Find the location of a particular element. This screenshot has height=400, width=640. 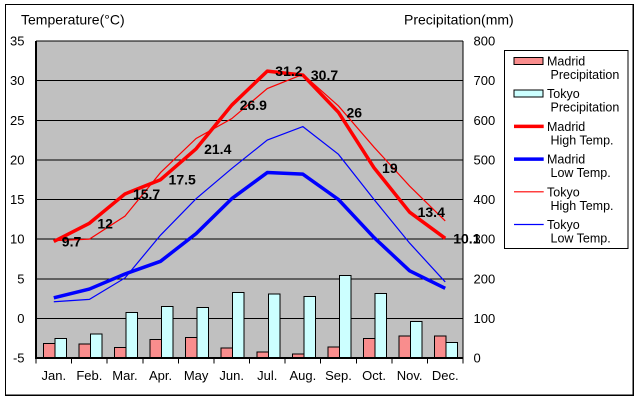

svg-text: May is located at coordinates (196, 375).